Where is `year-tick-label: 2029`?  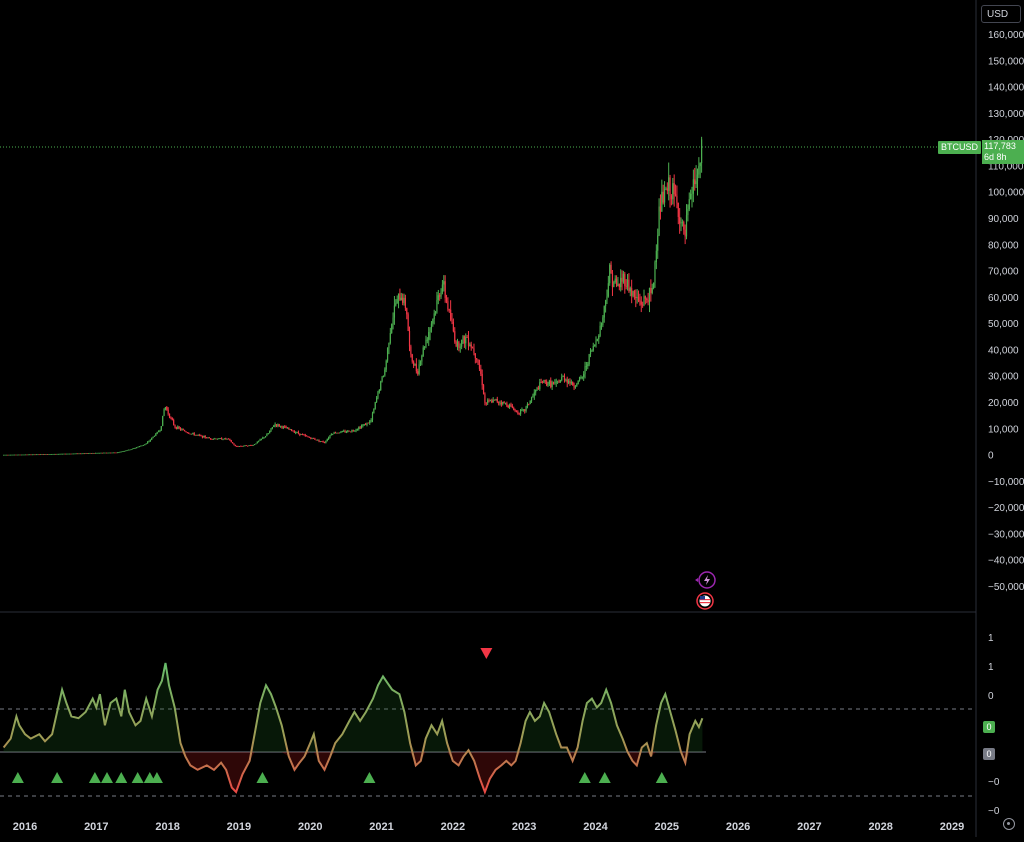
year-tick-label: 2029 is located at coordinates (952, 827).